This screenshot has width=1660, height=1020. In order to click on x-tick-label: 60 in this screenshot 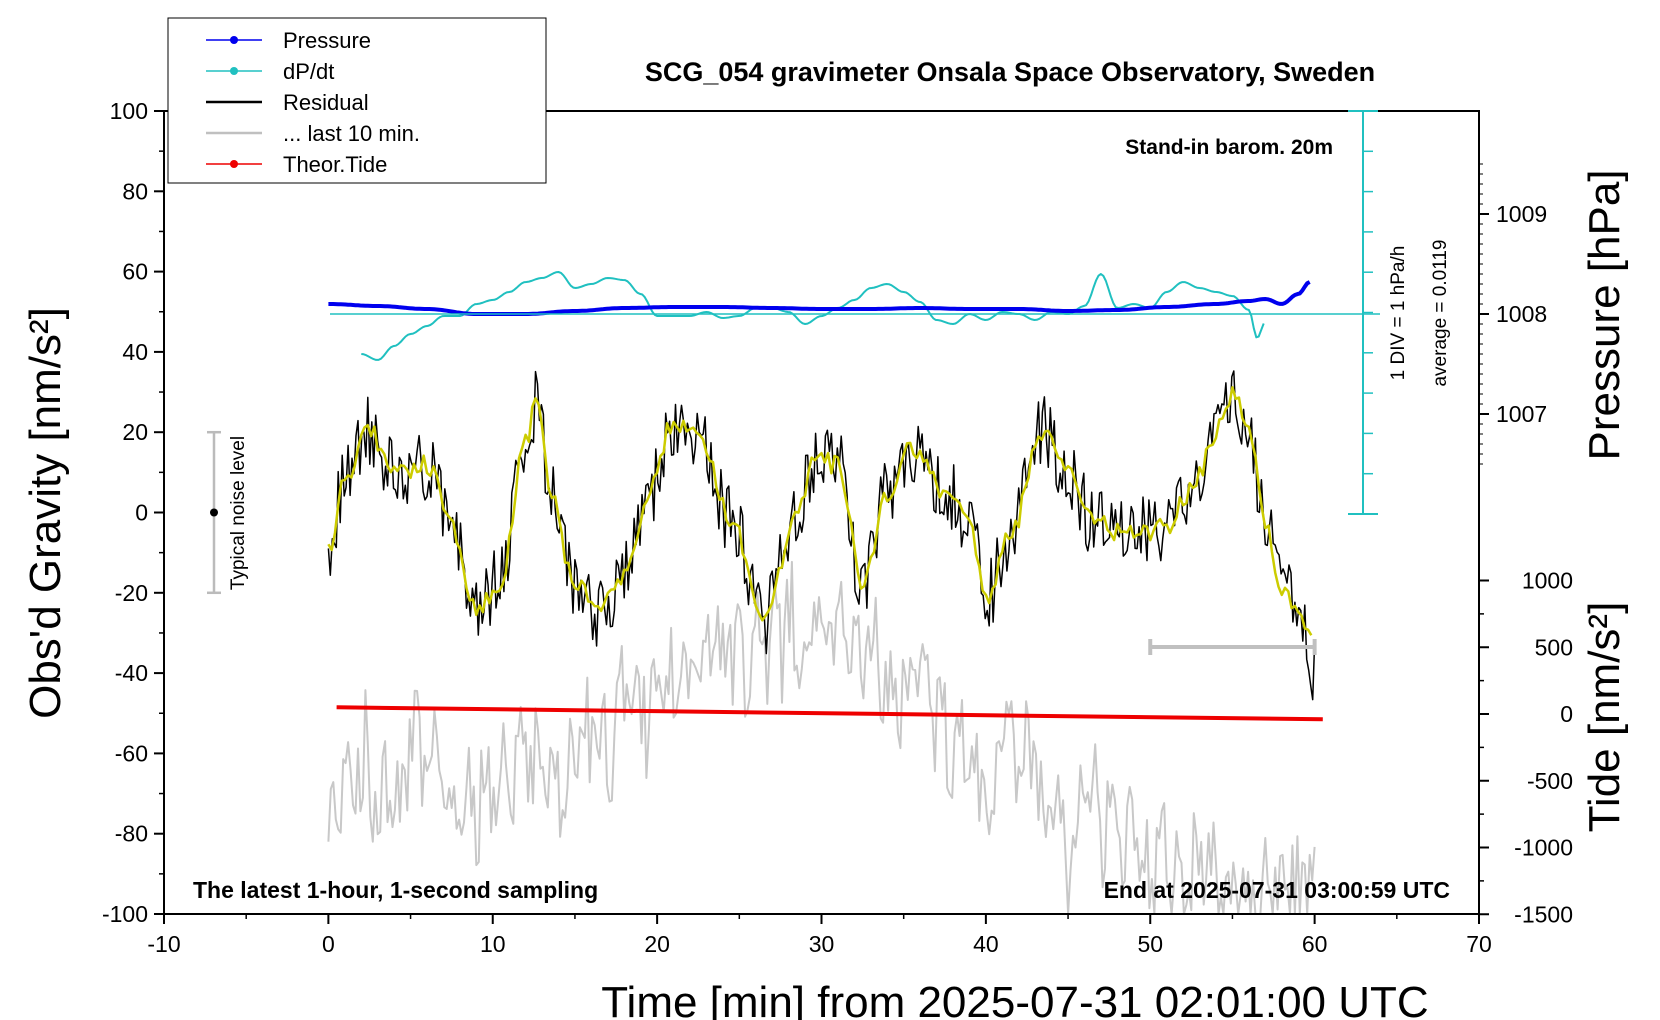, I will do `click(1315, 944)`.